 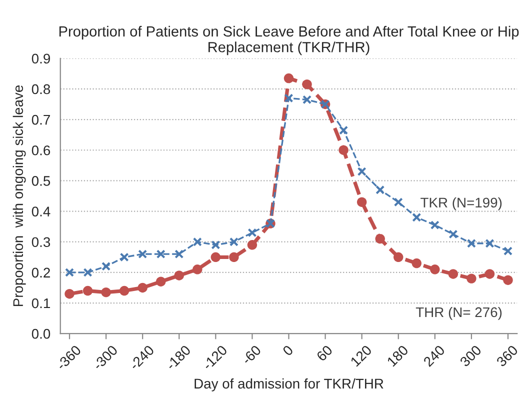 I want to click on y-tick-label: 0.3, so click(x=41, y=242).